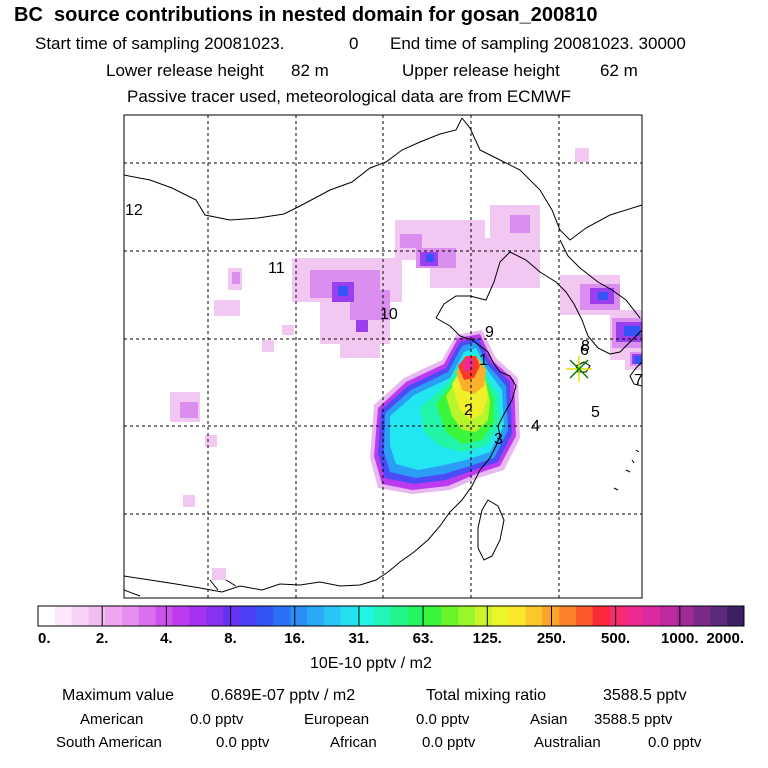 This screenshot has width=768, height=768. I want to click on upper-release-value: 62 m, so click(619, 70).